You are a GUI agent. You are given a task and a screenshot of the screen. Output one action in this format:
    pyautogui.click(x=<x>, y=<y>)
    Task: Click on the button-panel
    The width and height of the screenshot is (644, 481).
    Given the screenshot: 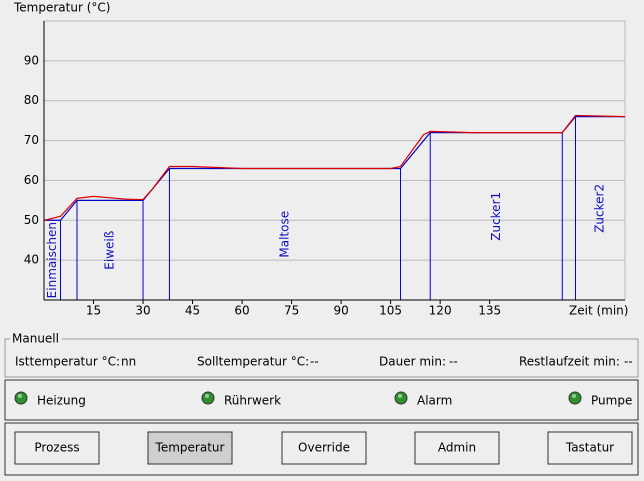 What is the action you would take?
    pyautogui.click(x=321, y=449)
    